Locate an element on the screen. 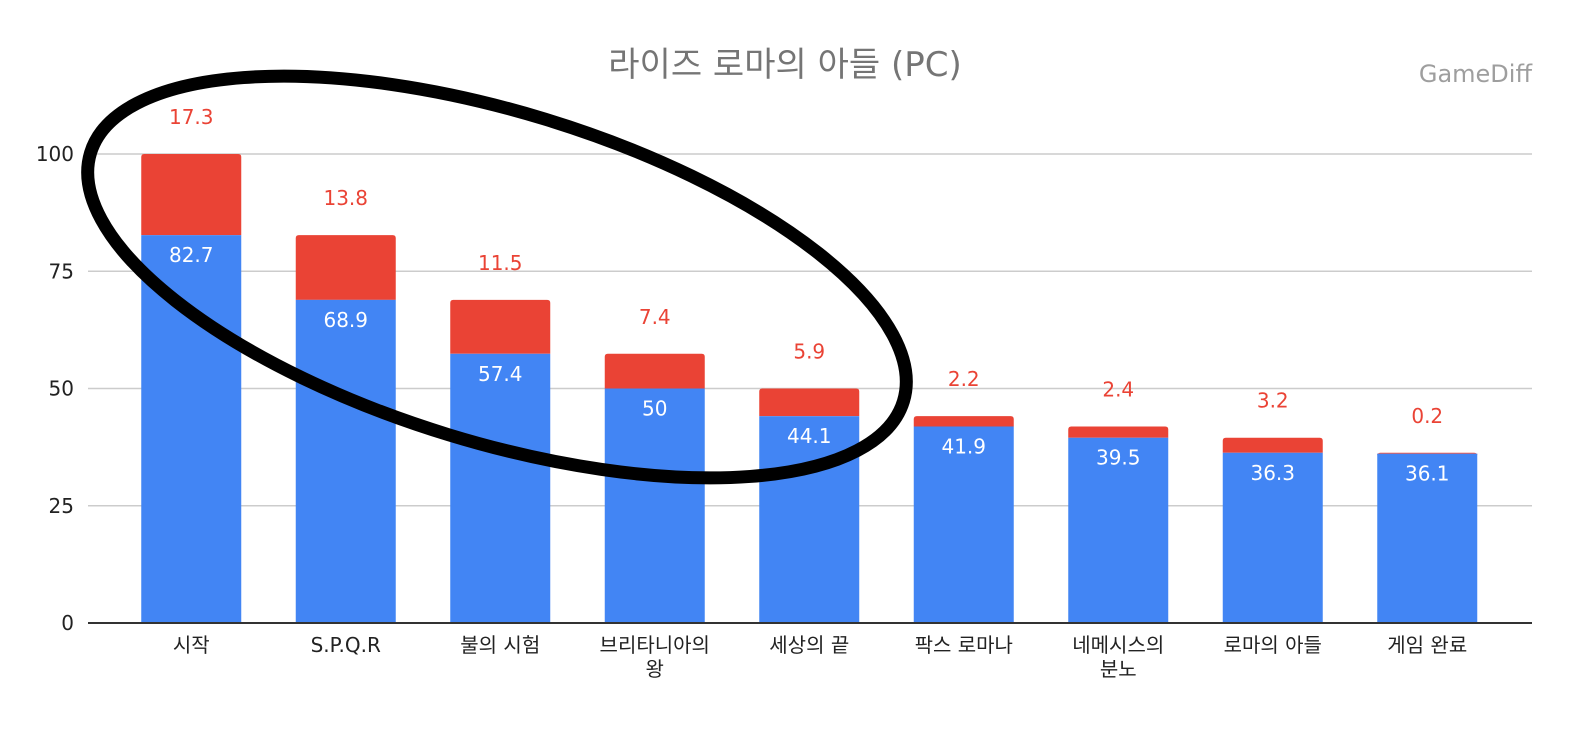 Image resolution: width=1594 pixels, height=734 pixels. y-tick-label: 0 is located at coordinates (67, 623).